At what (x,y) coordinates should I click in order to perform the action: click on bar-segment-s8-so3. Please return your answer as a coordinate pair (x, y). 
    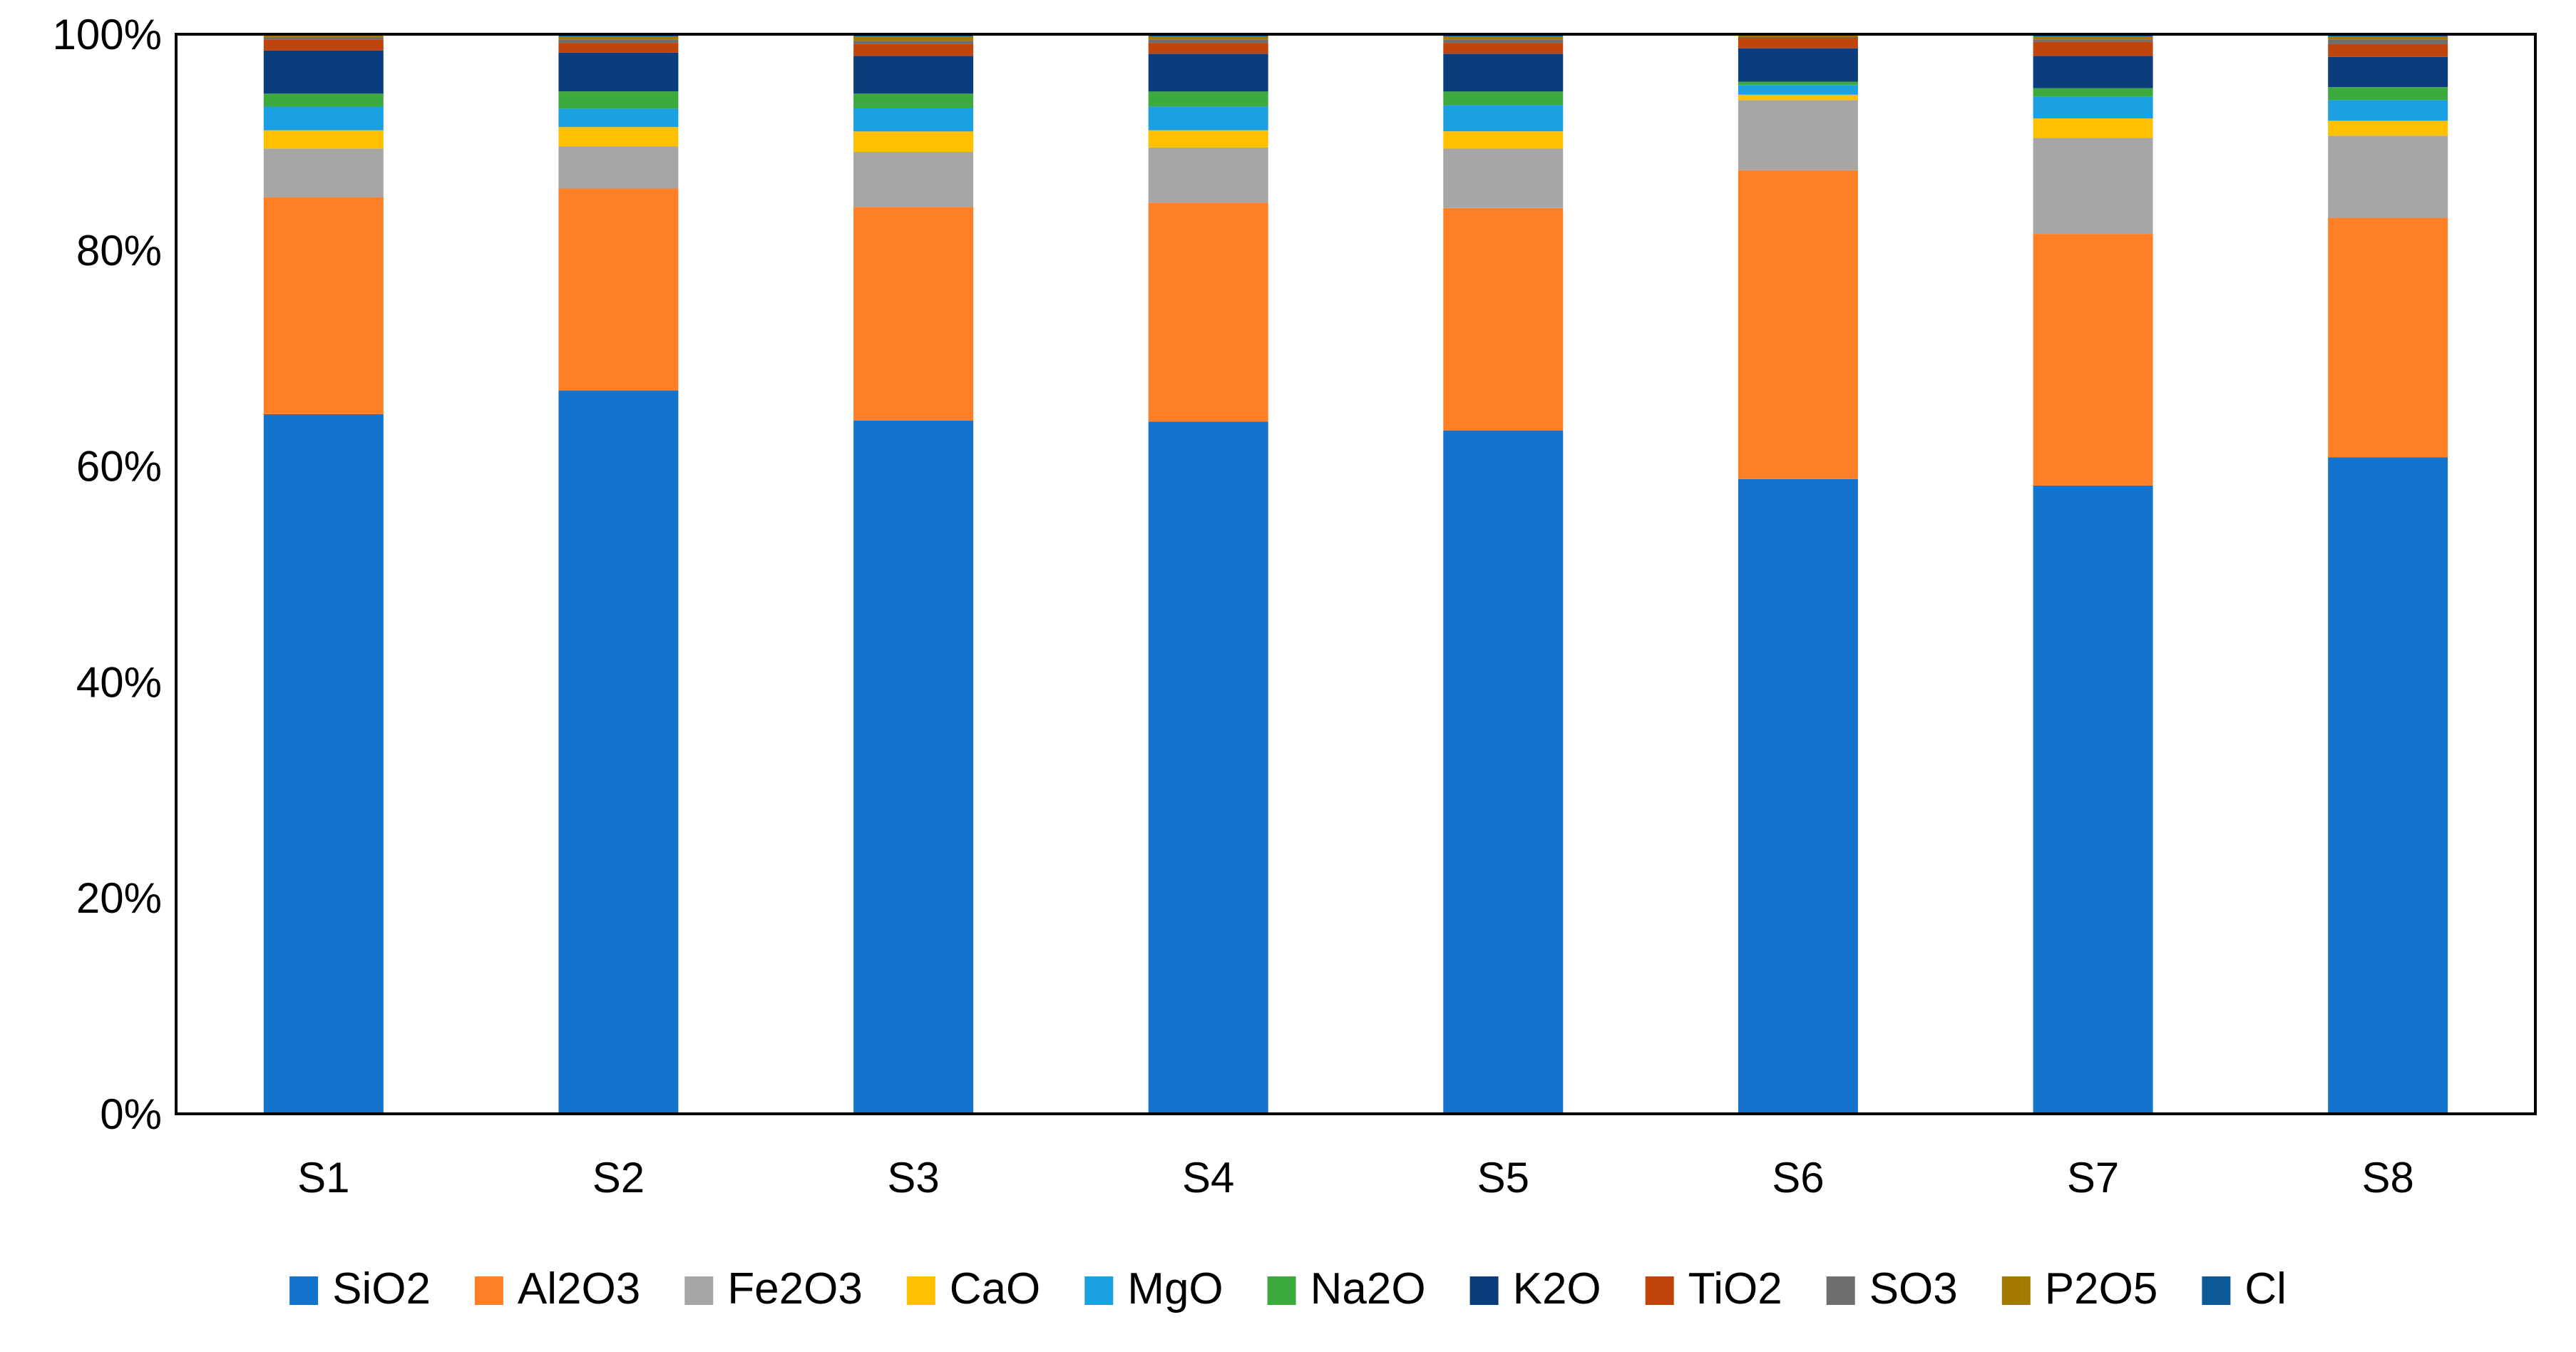
    Looking at the image, I should click on (2388, 41).